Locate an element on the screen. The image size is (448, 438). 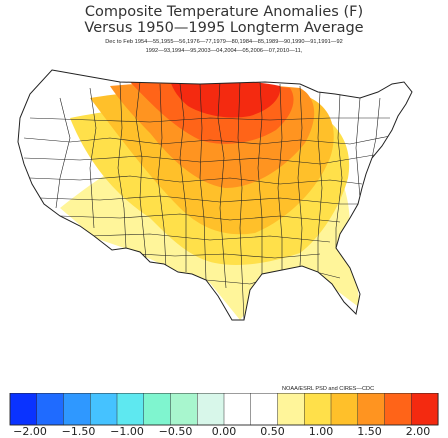
color-scale-tick-label: 2.00 is located at coordinates (418, 431).